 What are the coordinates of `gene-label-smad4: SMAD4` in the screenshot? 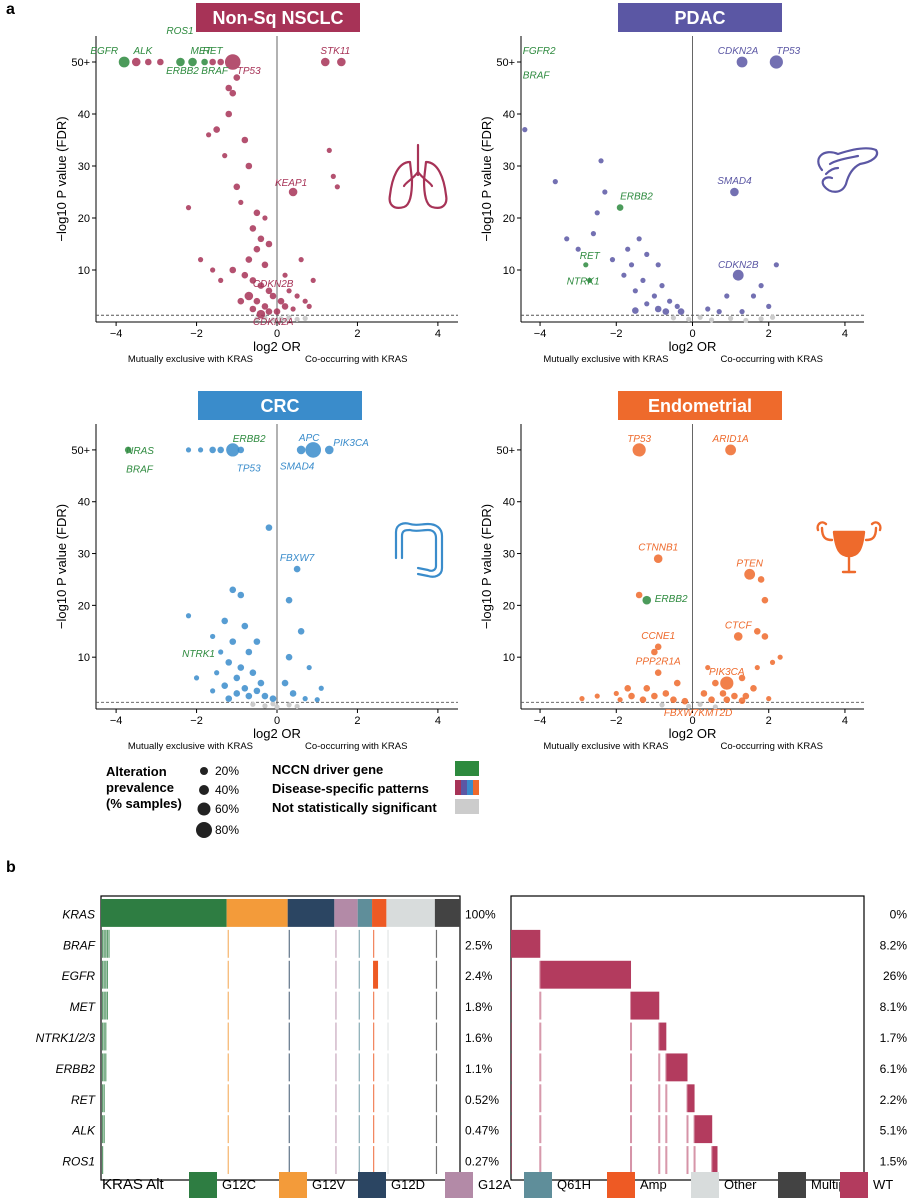 It's located at (297, 466).